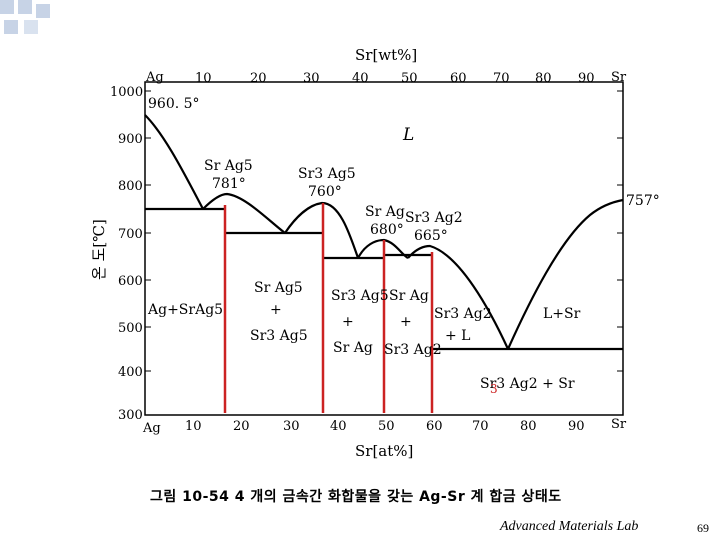 Image resolution: width=720 pixels, height=540 pixels. I want to click on page-number: 69, so click(703, 528).